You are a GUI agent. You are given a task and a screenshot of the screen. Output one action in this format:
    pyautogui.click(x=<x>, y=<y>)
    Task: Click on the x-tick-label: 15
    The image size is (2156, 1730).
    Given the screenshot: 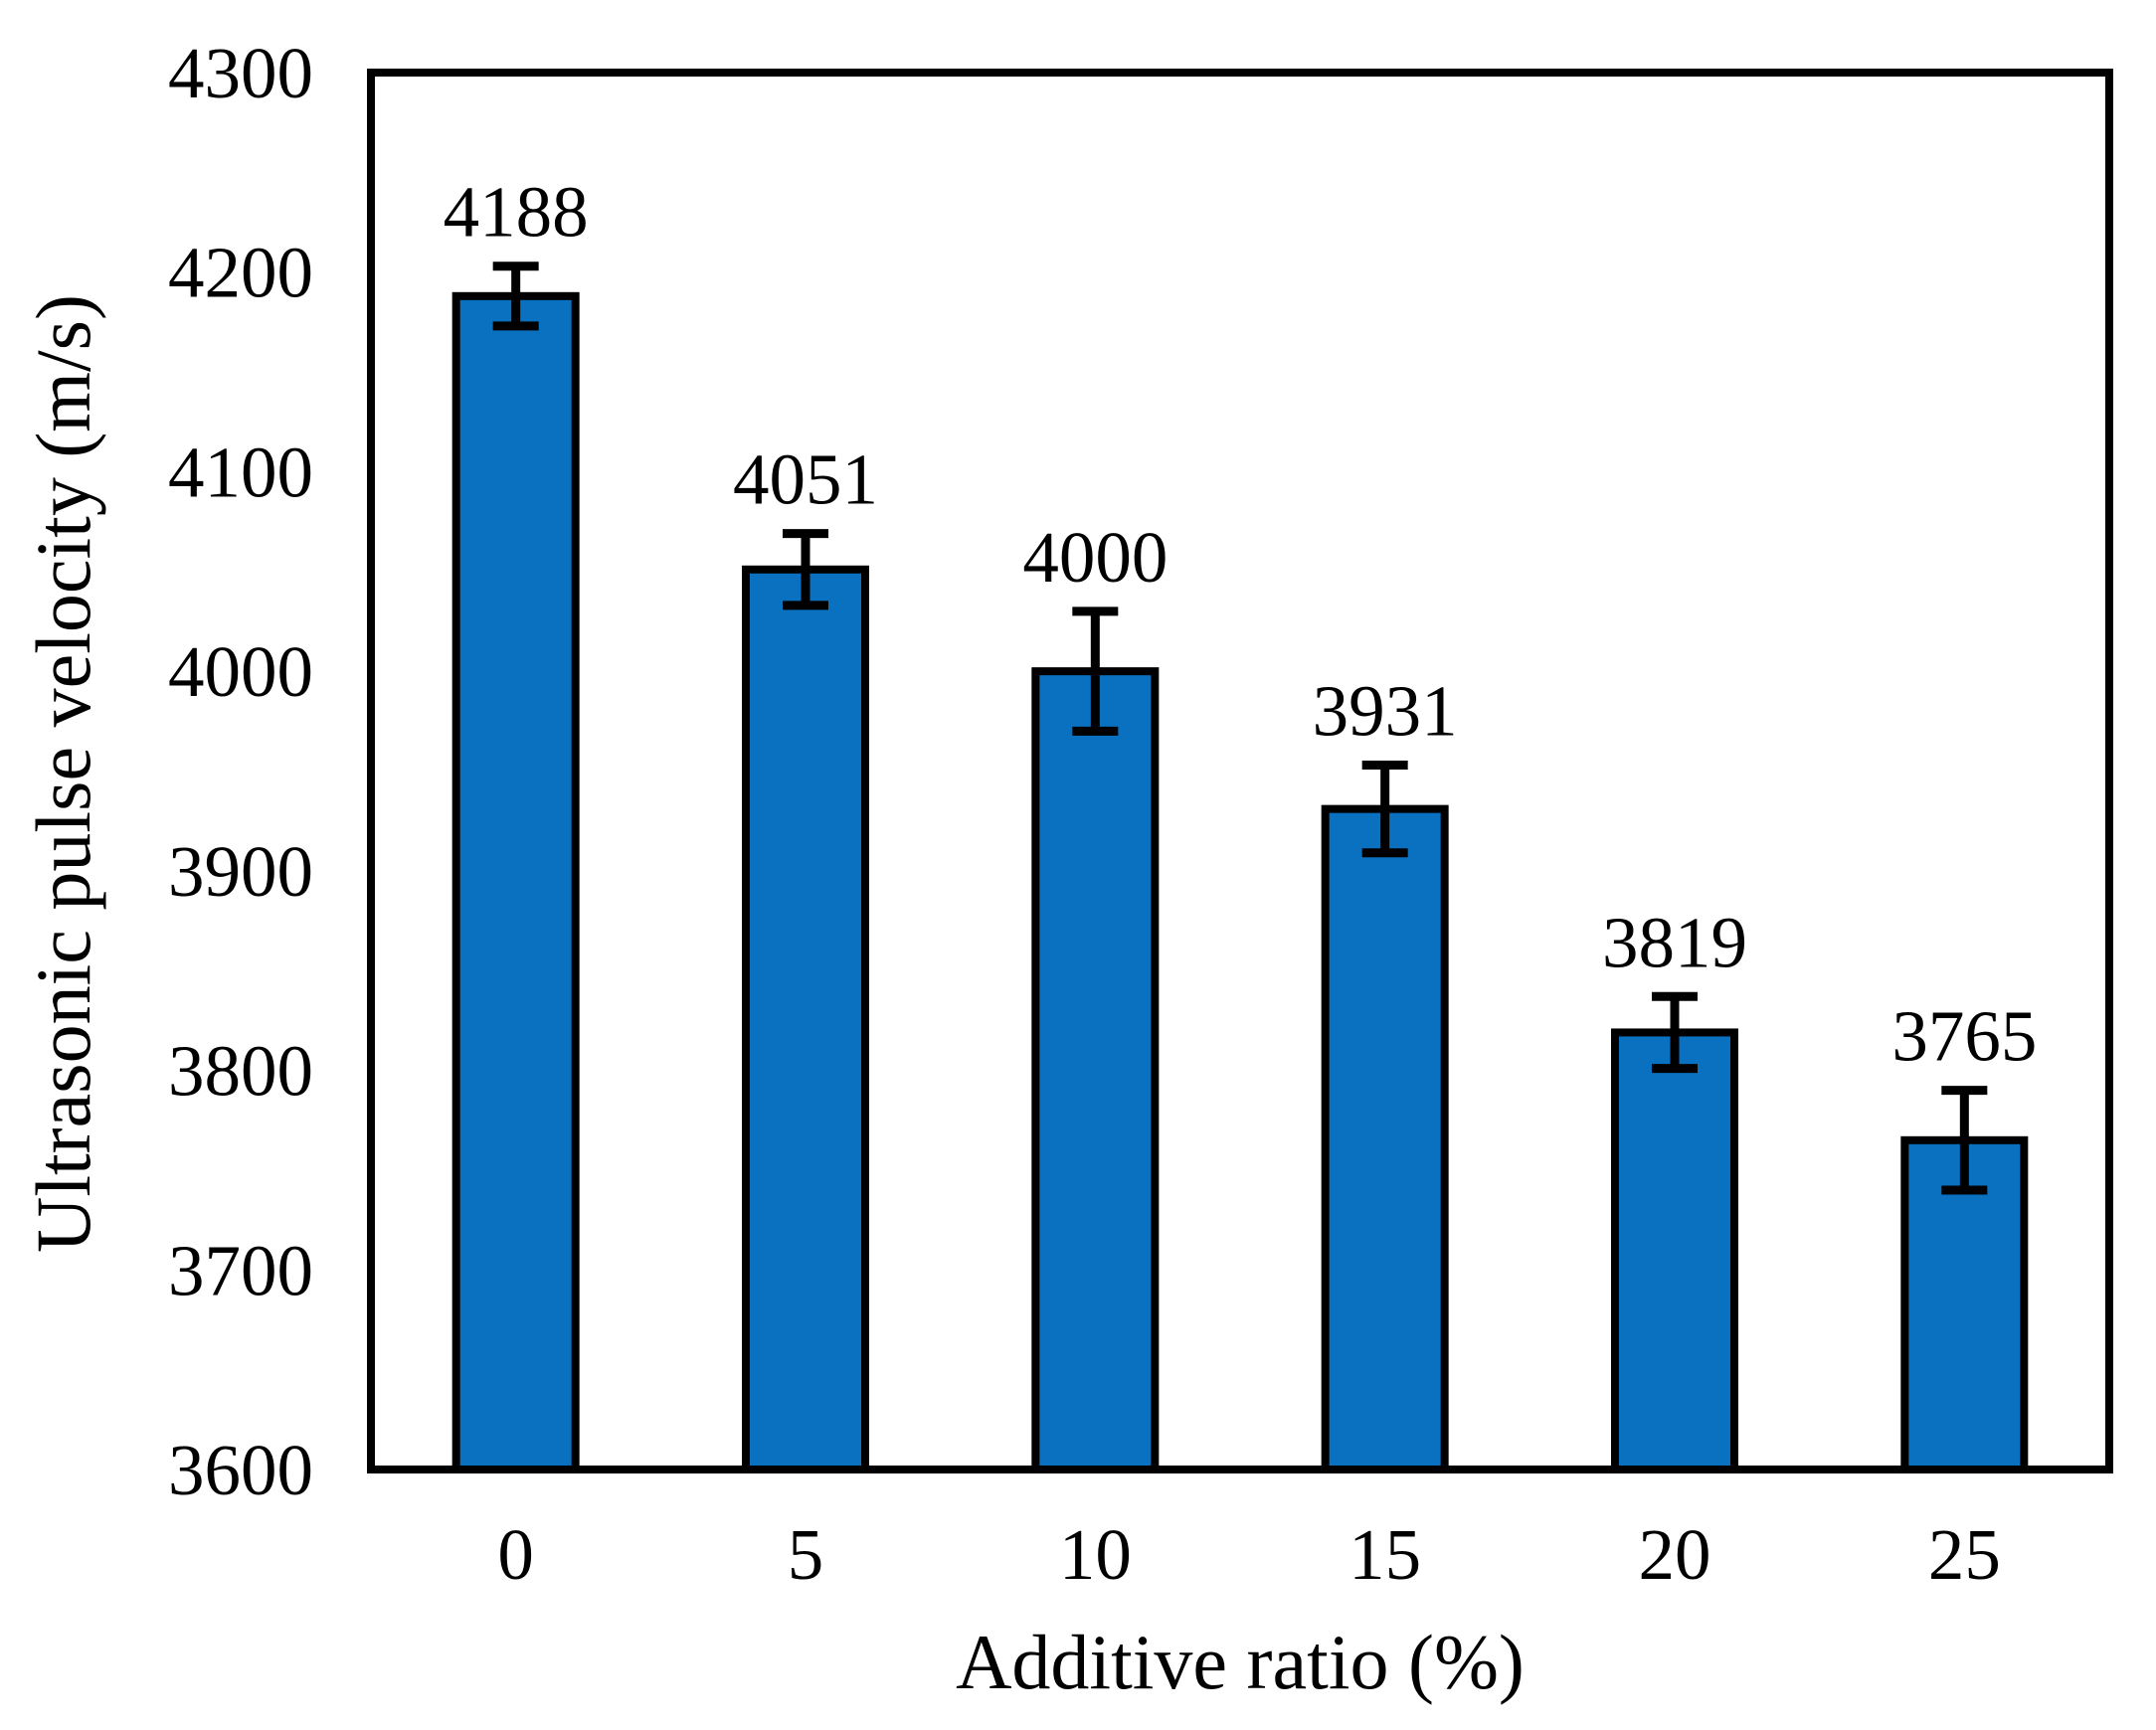 What is the action you would take?
    pyautogui.click(x=1384, y=1554)
    